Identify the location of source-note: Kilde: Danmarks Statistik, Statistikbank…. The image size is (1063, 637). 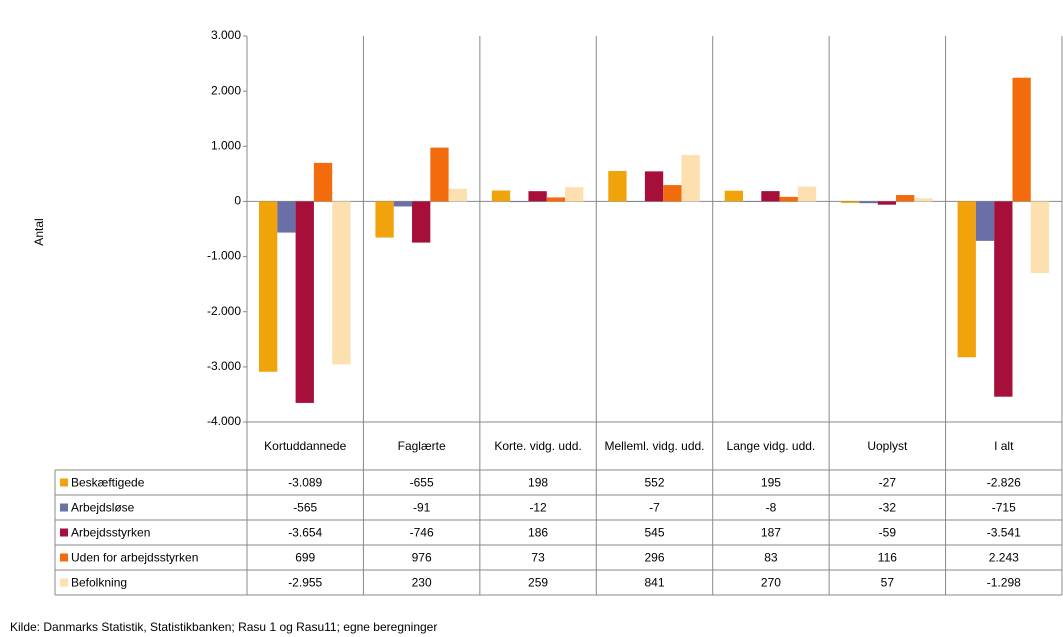
(223, 627).